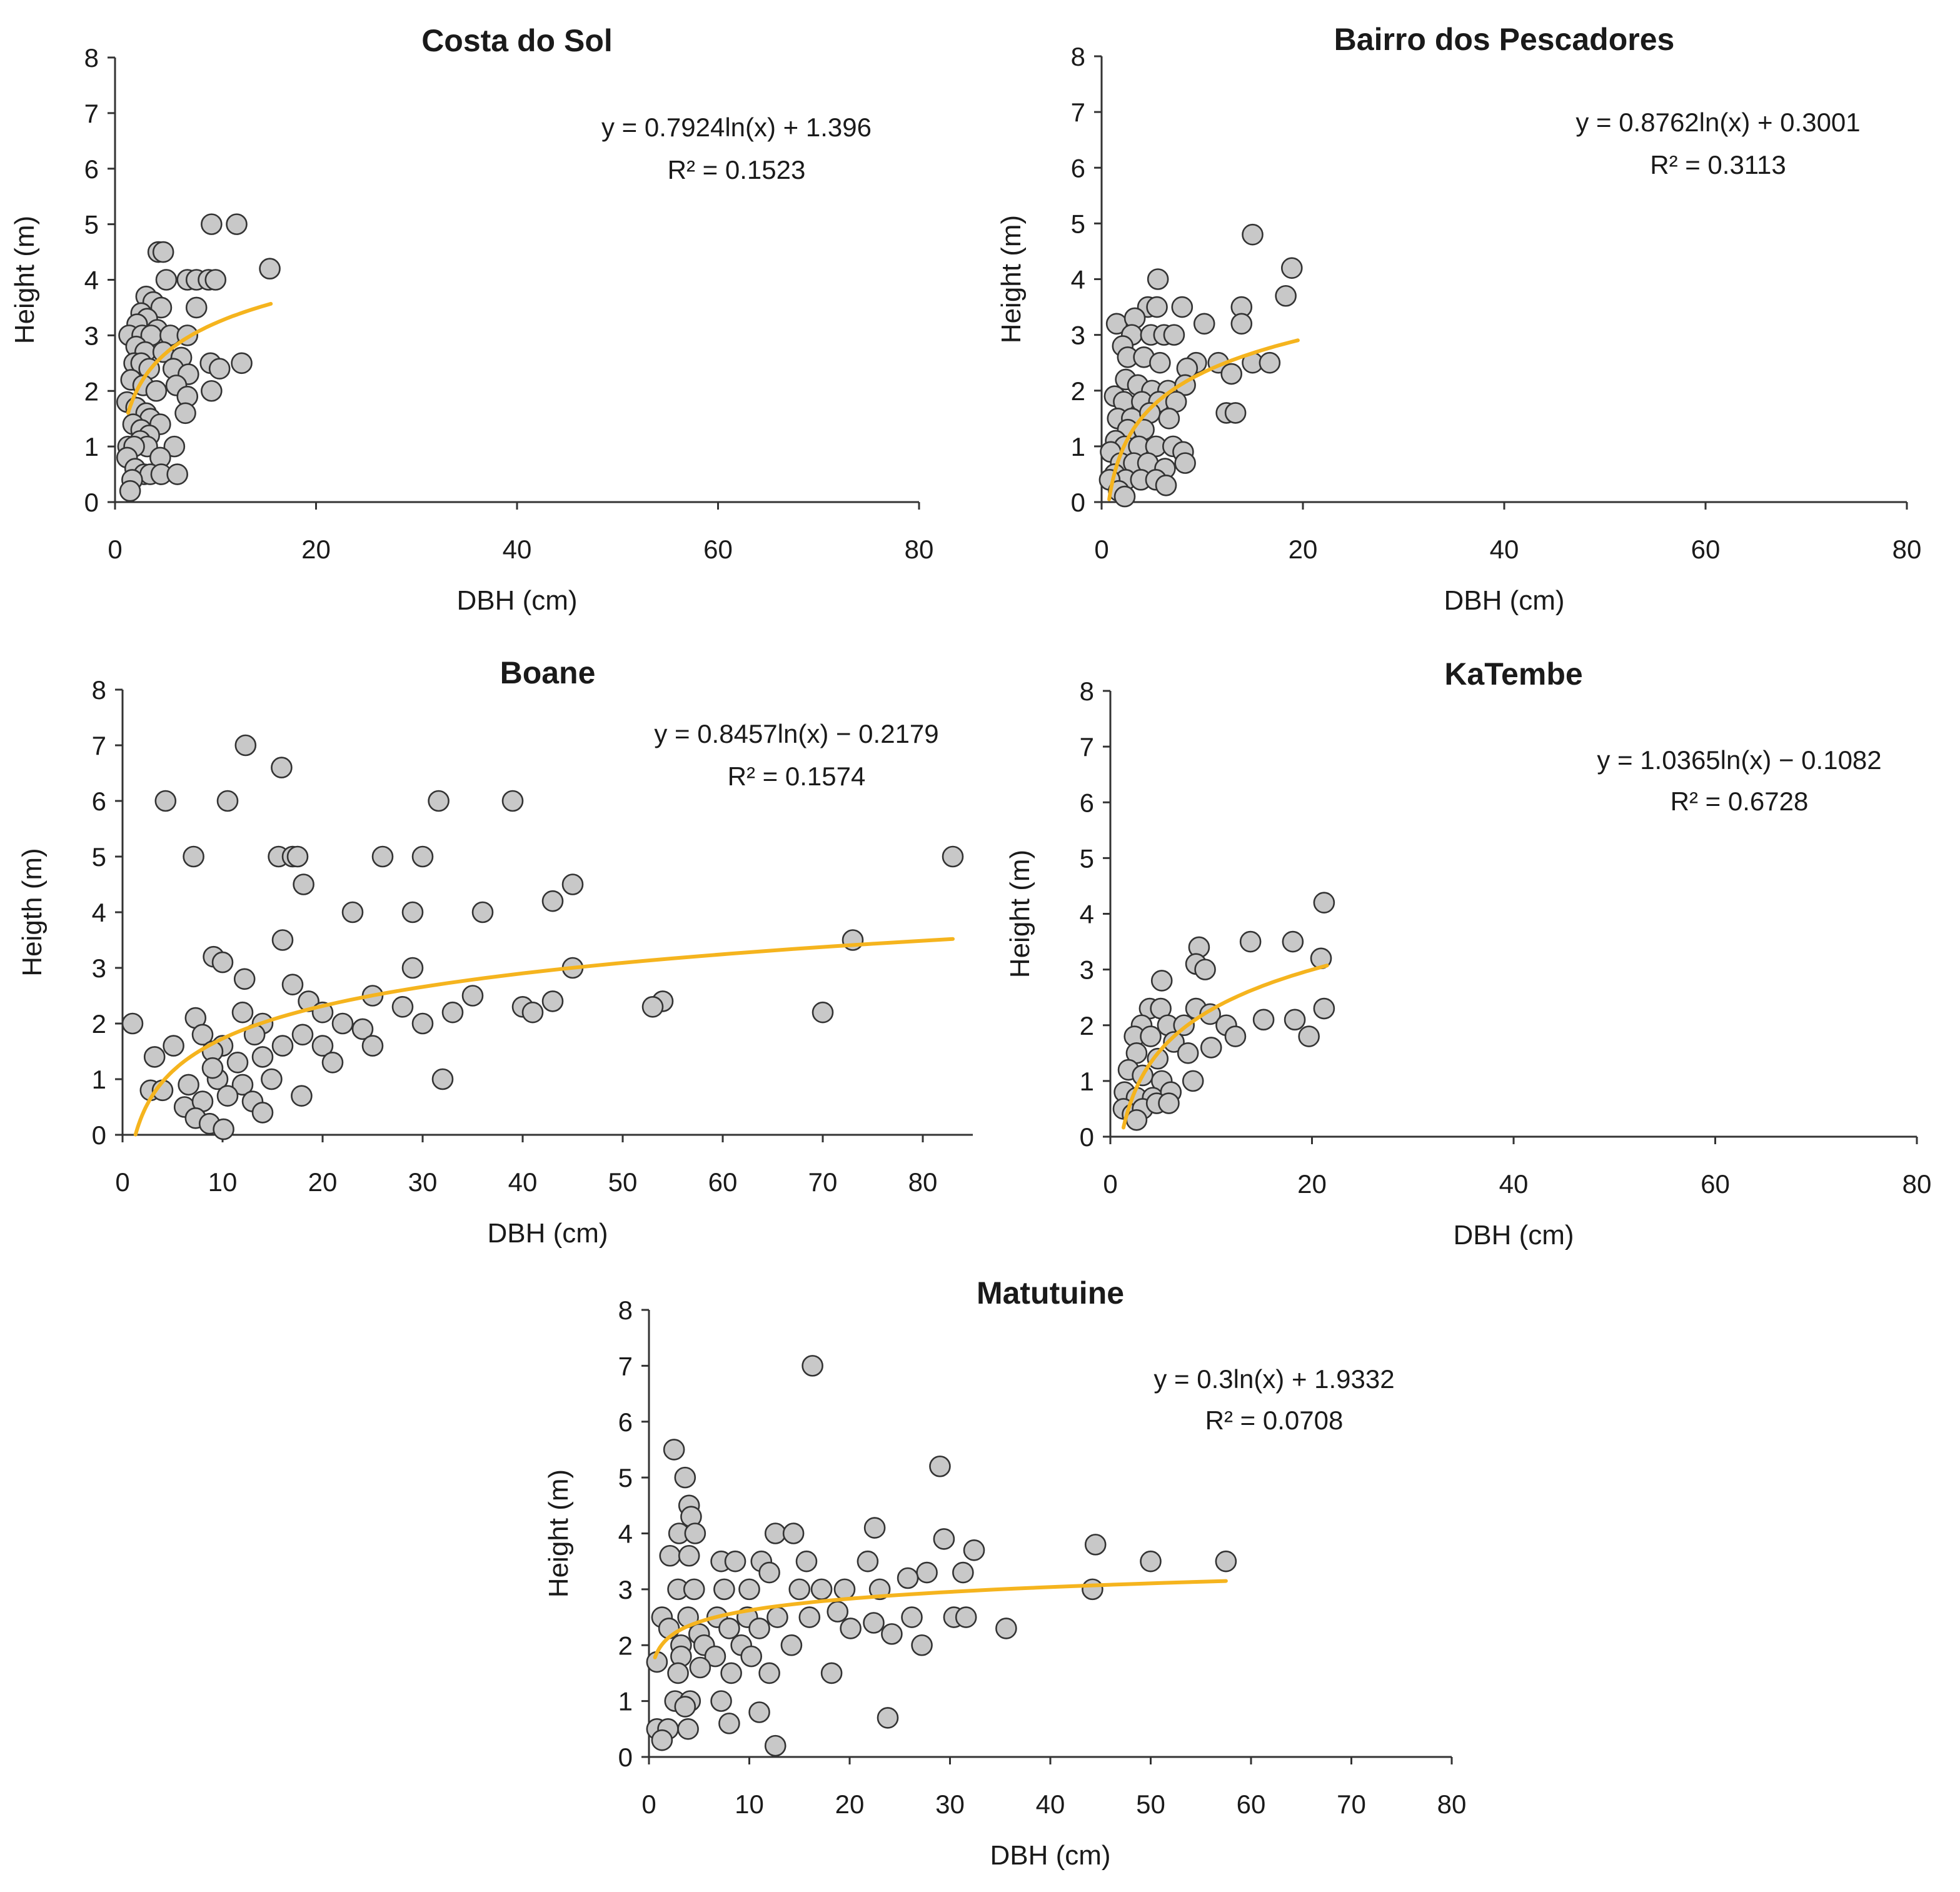 Image resolution: width=1960 pixels, height=1892 pixels. Describe the element at coordinates (544, 1037) in the screenshot. I see `trendline` at that location.